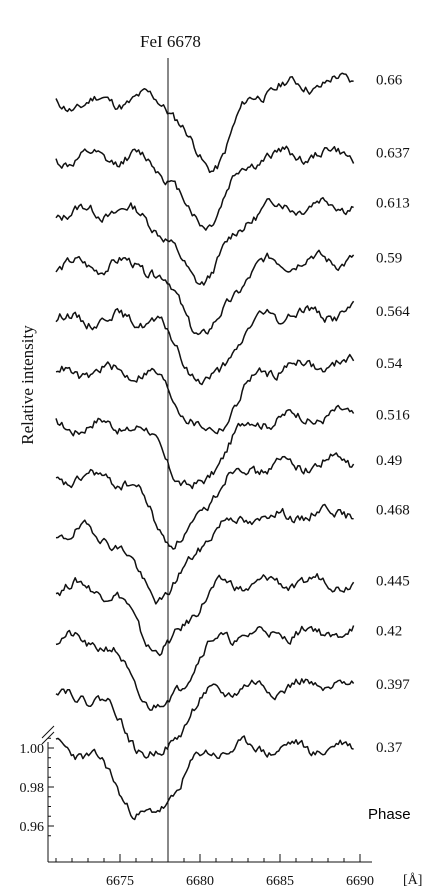 The height and width of the screenshot is (892, 444). What do you see at coordinates (205, 668) in the screenshot?
I see `spectrum-line-phase-0.42` at bounding box center [205, 668].